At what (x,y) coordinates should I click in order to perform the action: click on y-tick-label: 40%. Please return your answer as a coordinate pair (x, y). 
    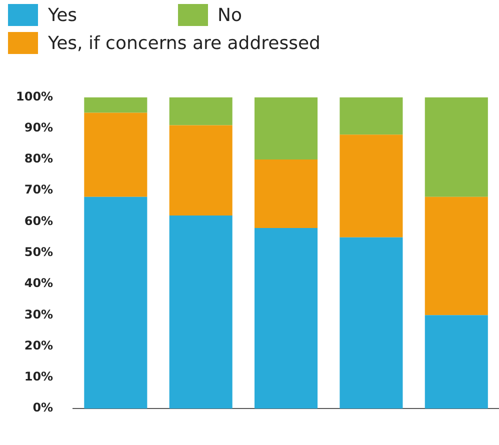
    Looking at the image, I should click on (39, 283).